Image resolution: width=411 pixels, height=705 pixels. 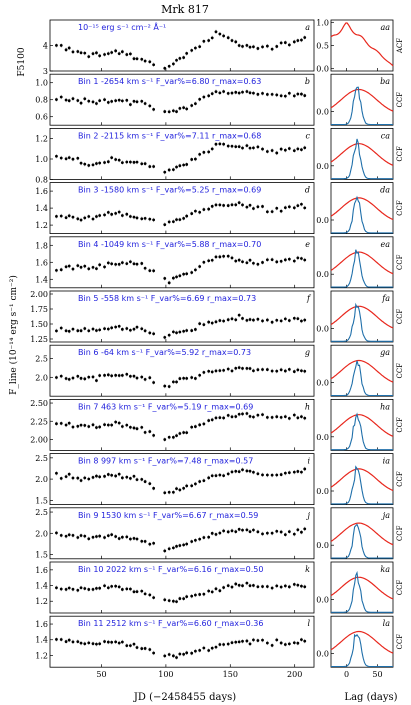 What do you see at coordinates (377, 674) in the screenshot?
I see `lag-tick-label: 50` at bounding box center [377, 674].